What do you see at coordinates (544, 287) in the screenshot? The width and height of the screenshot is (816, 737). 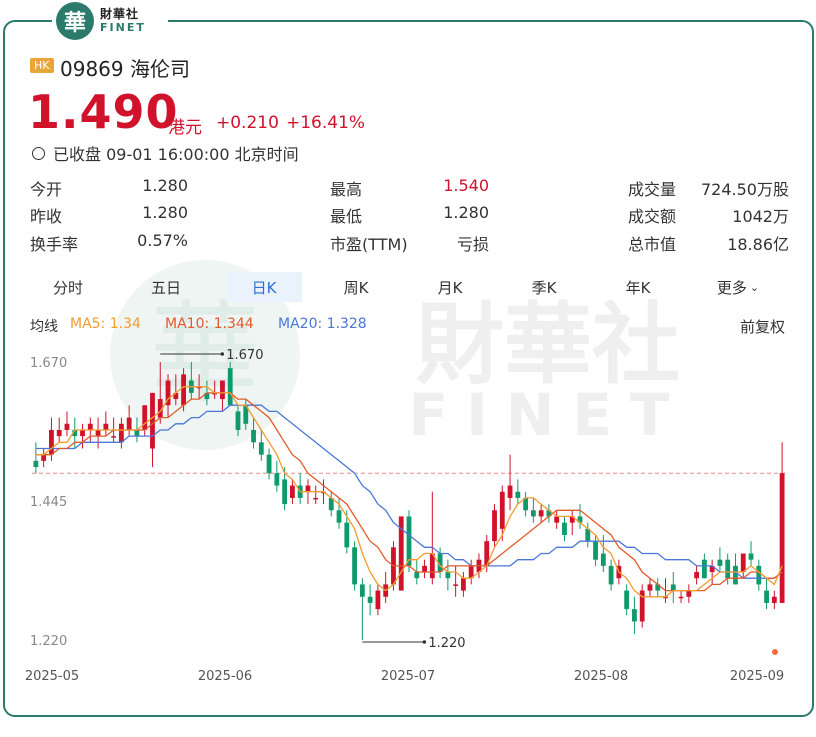 I see `tab-quarterly-k: 季K` at bounding box center [544, 287].